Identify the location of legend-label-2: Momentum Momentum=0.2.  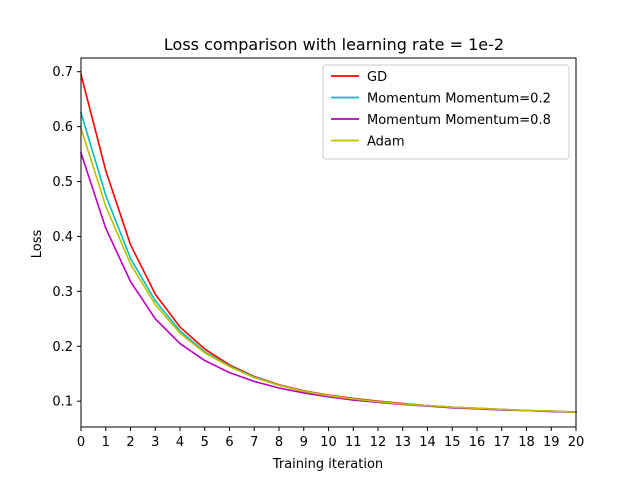
(459, 99).